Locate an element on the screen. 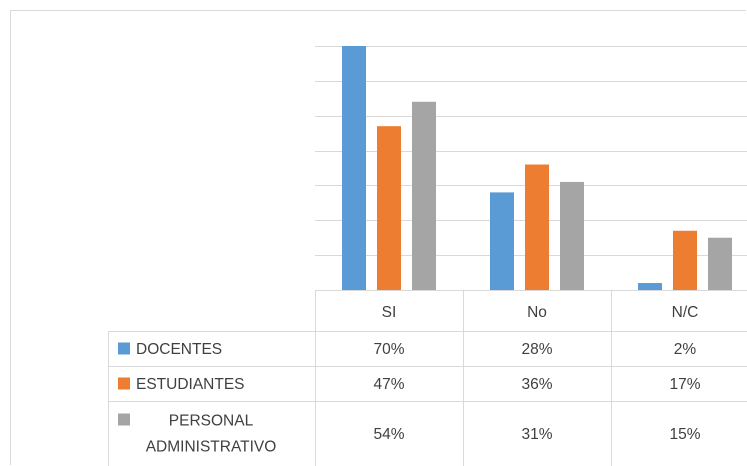 This screenshot has width=747, height=466. legend-label: PERSONAL is located at coordinates (211, 421).